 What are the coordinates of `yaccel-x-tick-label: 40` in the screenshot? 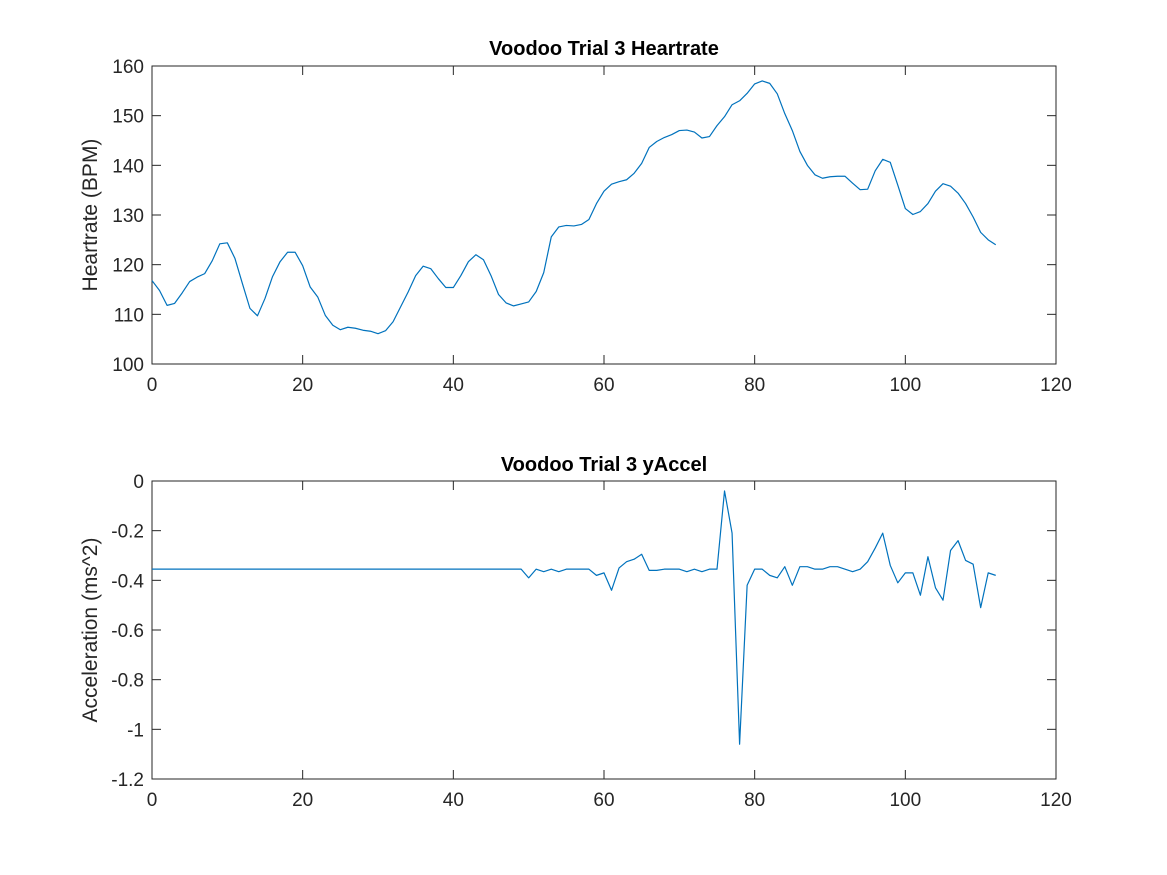 It's located at (453, 800).